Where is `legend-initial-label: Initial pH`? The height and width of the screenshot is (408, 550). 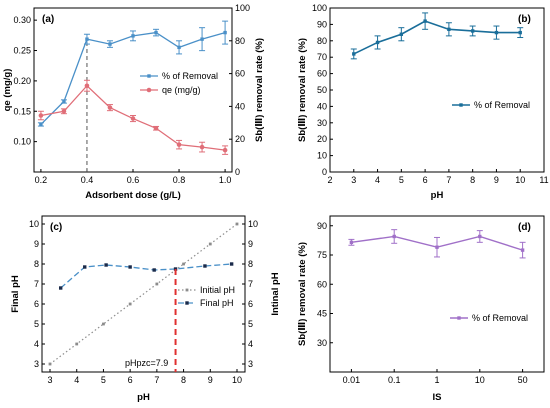 legend-initial-label: Initial pH is located at coordinates (217, 290).